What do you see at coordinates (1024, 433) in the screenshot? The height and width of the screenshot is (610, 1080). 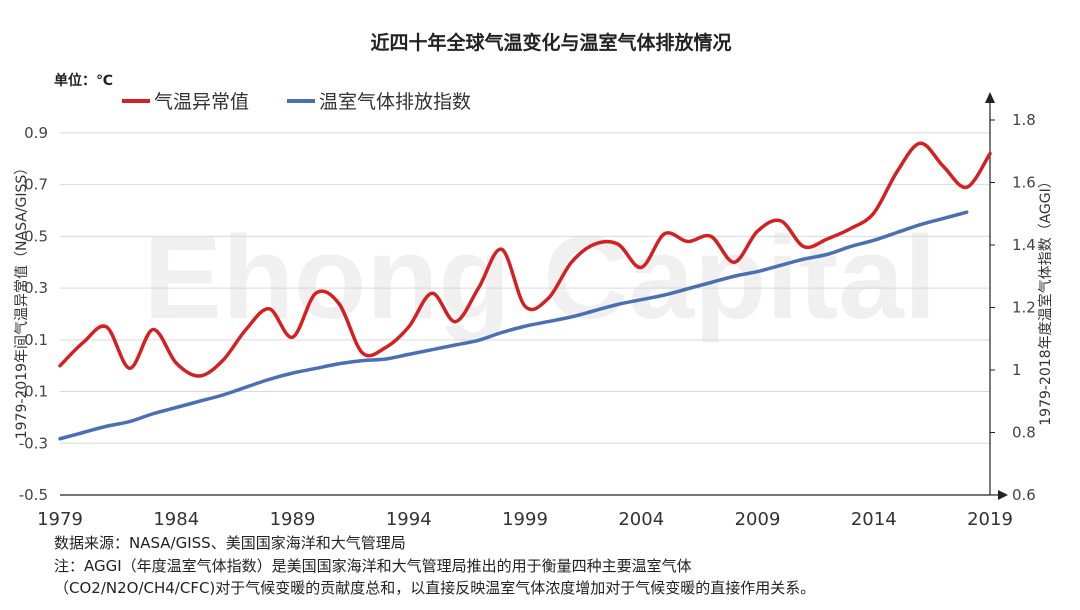 I see `y-right-tick-label: 0.8` at bounding box center [1024, 433].